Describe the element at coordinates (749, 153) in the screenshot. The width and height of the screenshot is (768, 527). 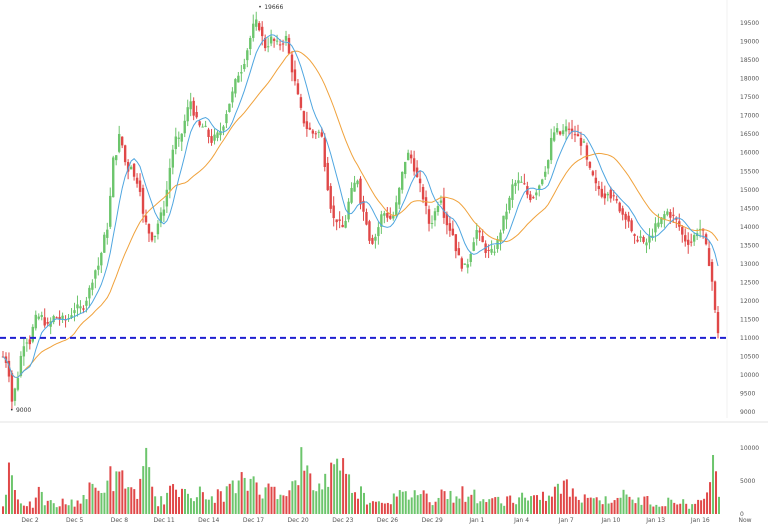
I see `price-tick-label: 16000` at that location.